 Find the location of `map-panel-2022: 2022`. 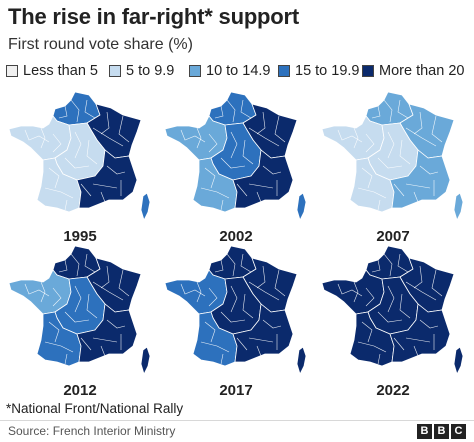

map-panel-2022: 2022 is located at coordinates (393, 324).